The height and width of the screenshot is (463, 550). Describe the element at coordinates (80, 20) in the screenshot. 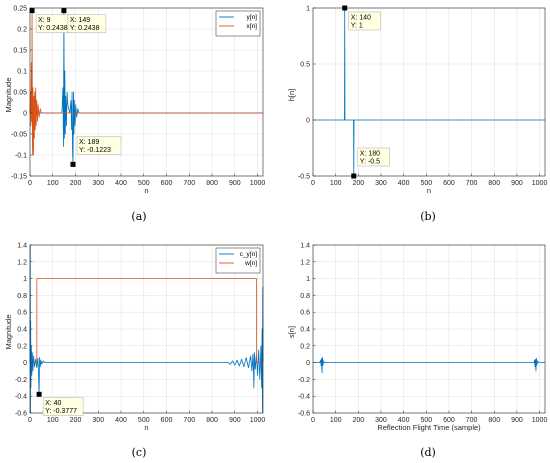

I see `datatip-x: X: 149` at that location.